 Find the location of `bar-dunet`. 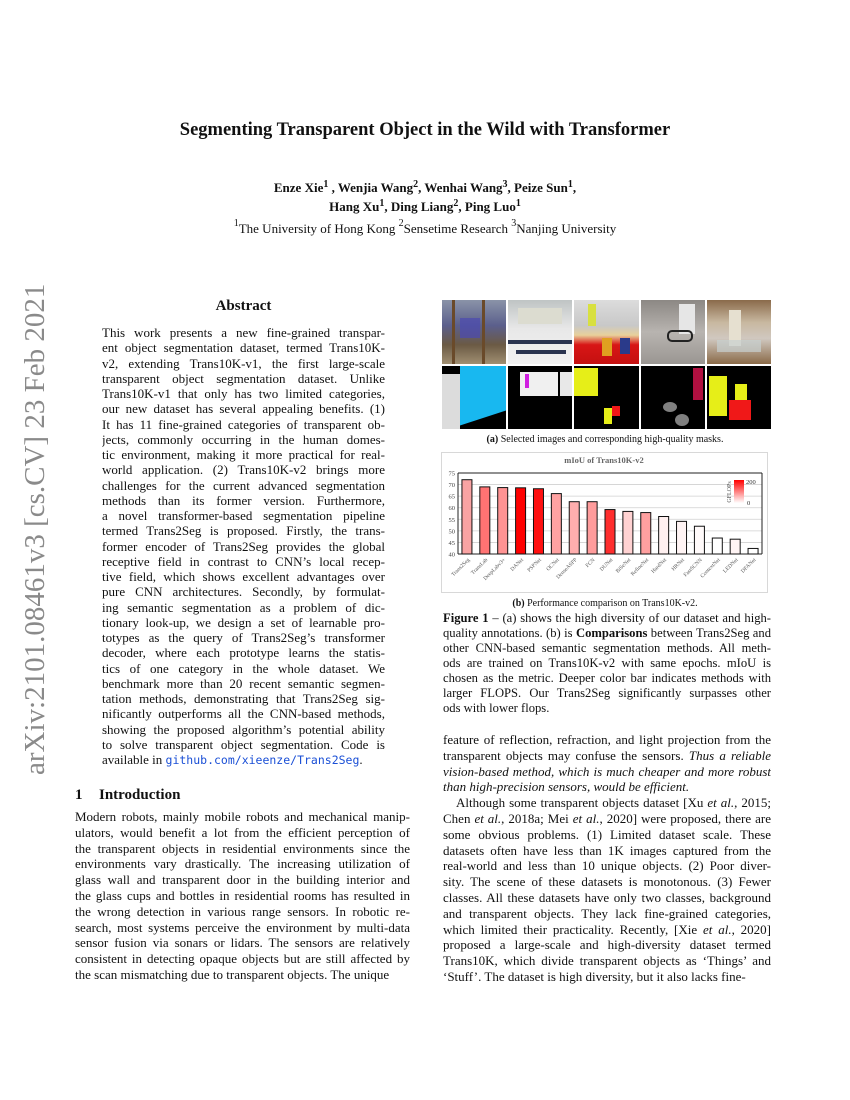

bar-dunet is located at coordinates (610, 532).